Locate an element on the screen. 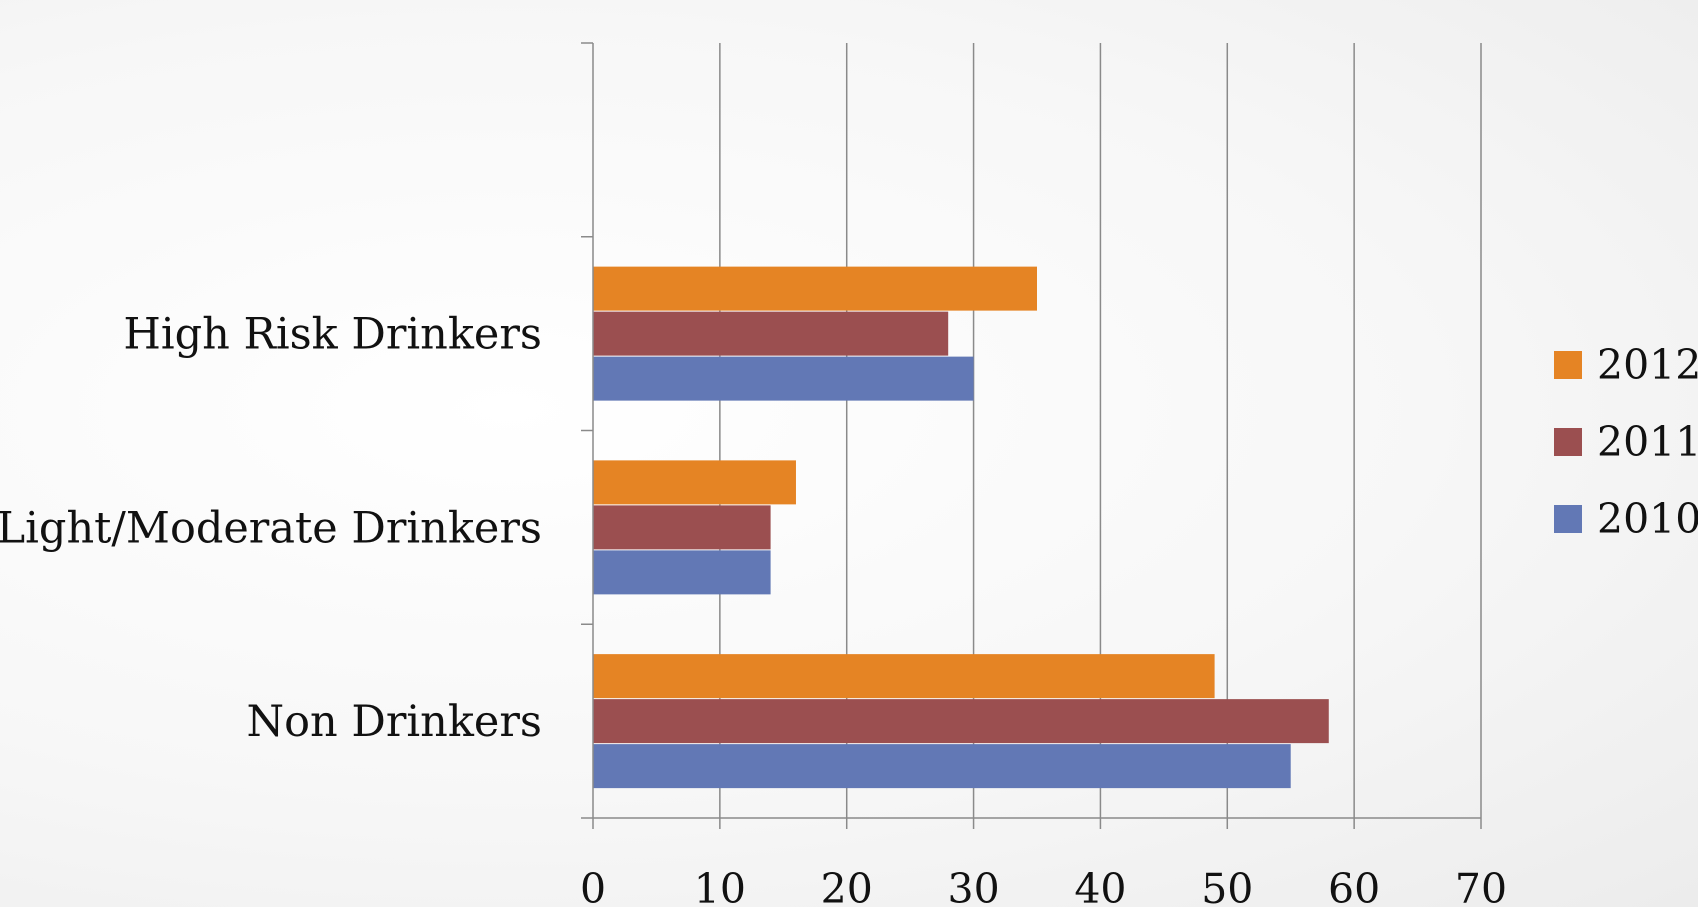  category-label: High Risk Drinkers is located at coordinates (332, 335).